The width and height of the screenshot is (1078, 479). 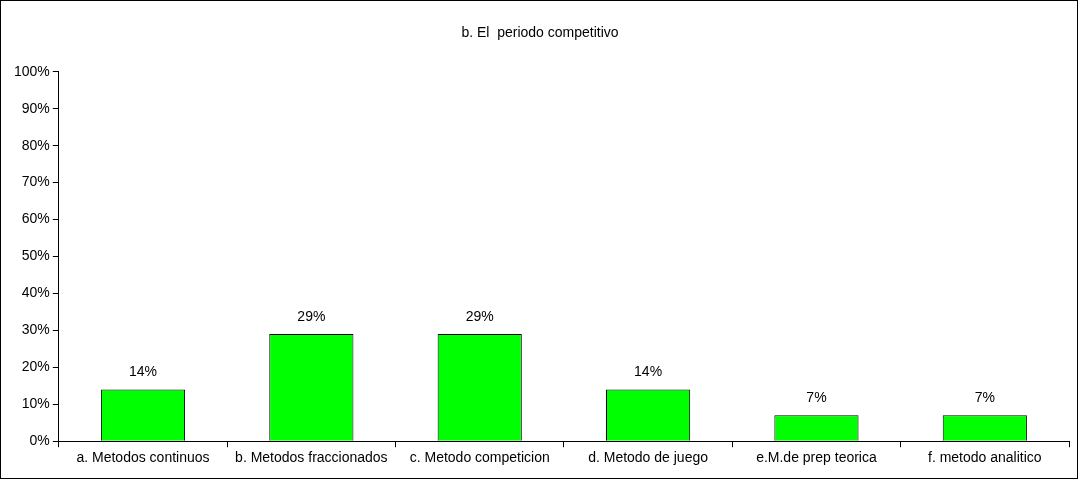 What do you see at coordinates (35, 218) in the screenshot?
I see `y-tick-label: 60%` at bounding box center [35, 218].